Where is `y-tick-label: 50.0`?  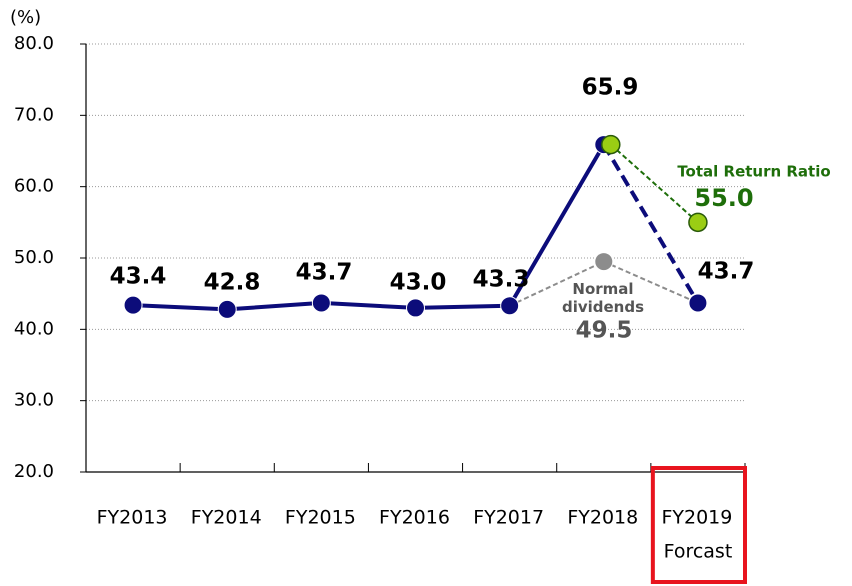 y-tick-label: 50.0 is located at coordinates (34, 257).